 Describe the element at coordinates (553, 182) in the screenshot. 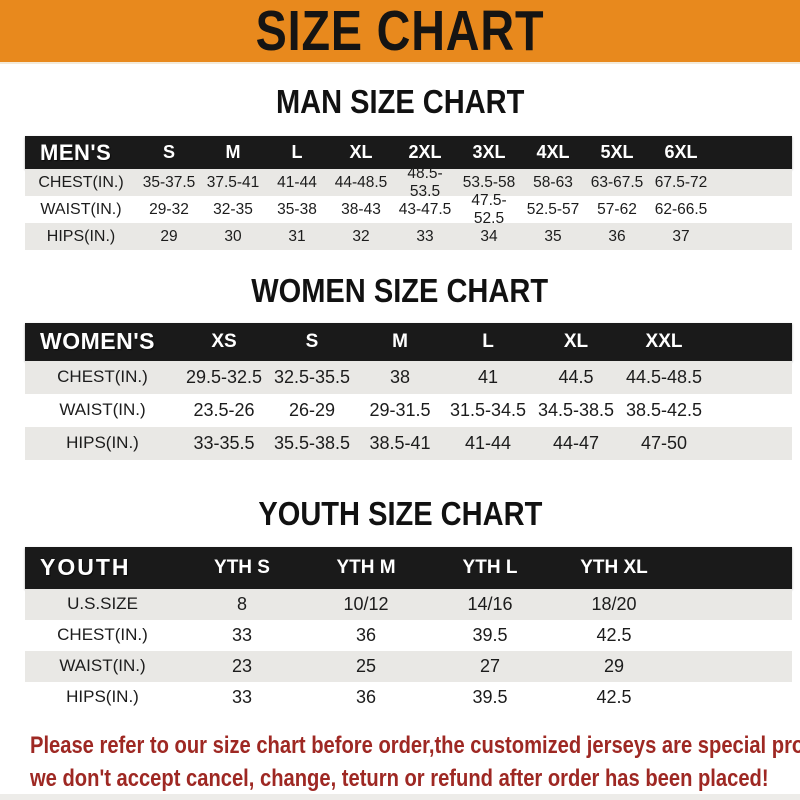

I see `table-cell: 58-63` at that location.